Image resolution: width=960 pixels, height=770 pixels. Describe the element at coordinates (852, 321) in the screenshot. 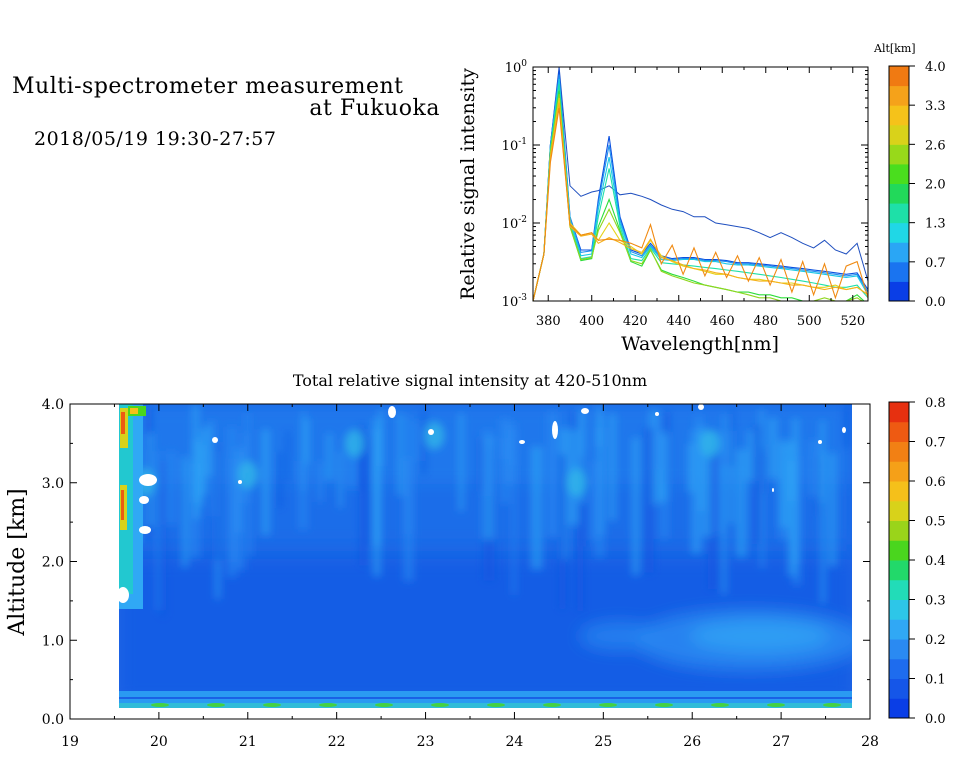

I see `spectrum-x-tick-label: 520` at that location.